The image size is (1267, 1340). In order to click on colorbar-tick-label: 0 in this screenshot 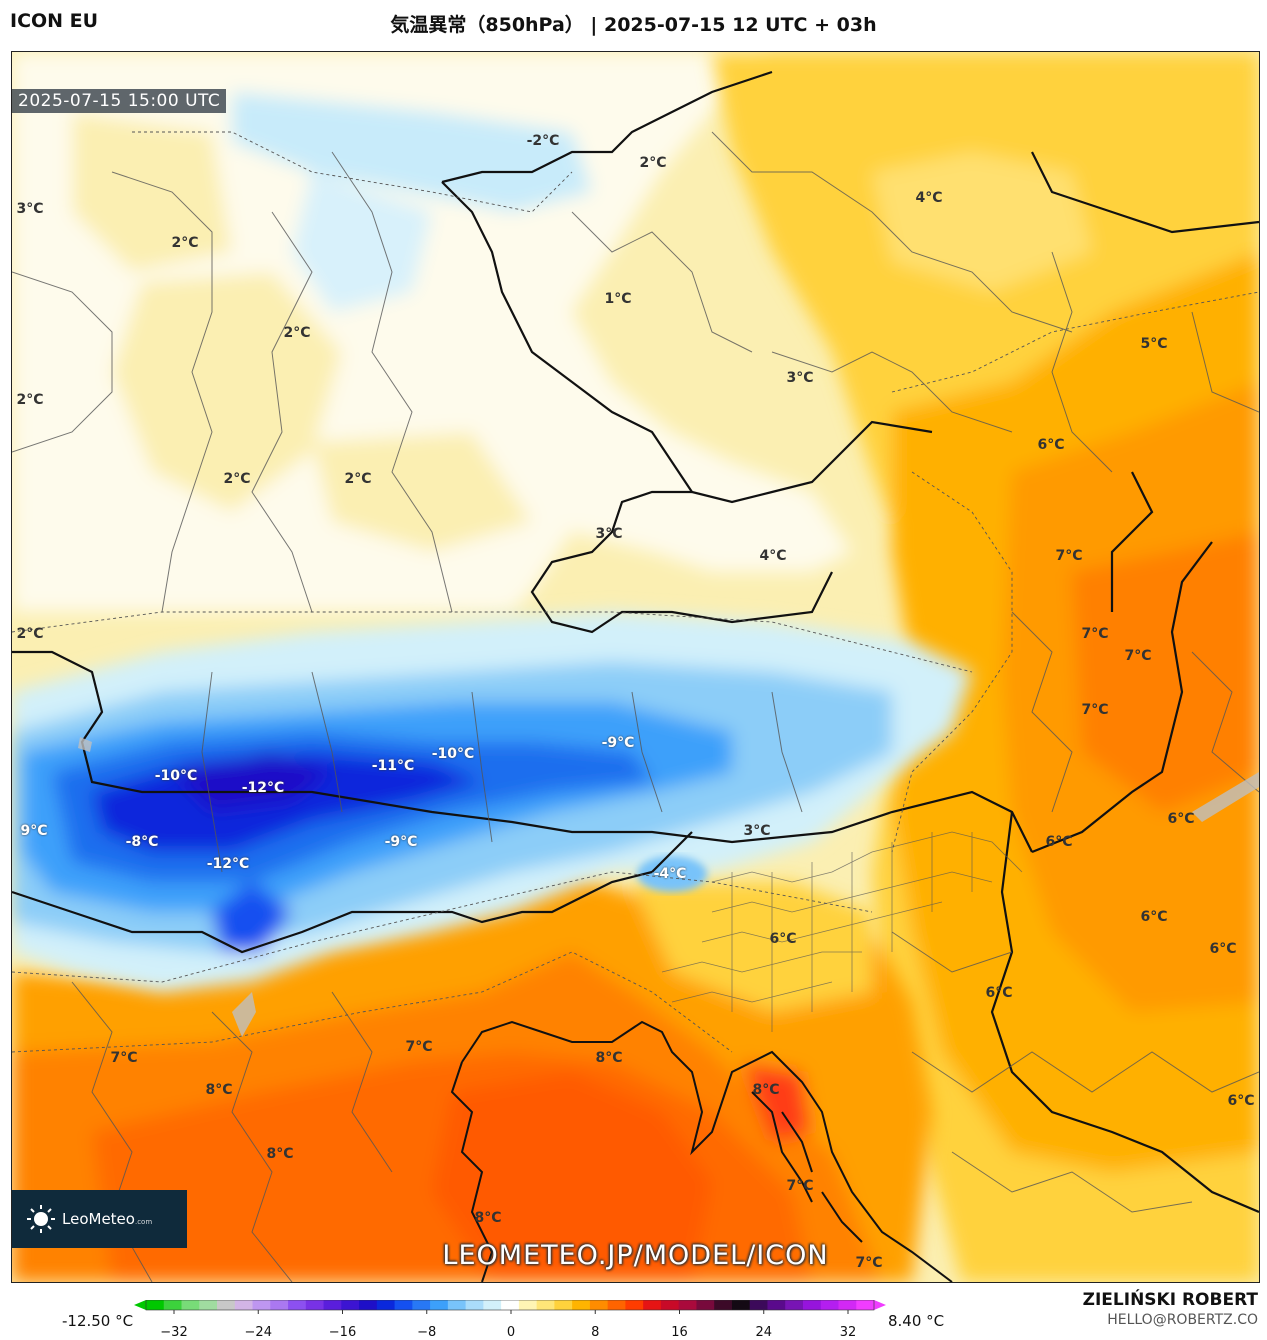, I will do `click(511, 1332)`.